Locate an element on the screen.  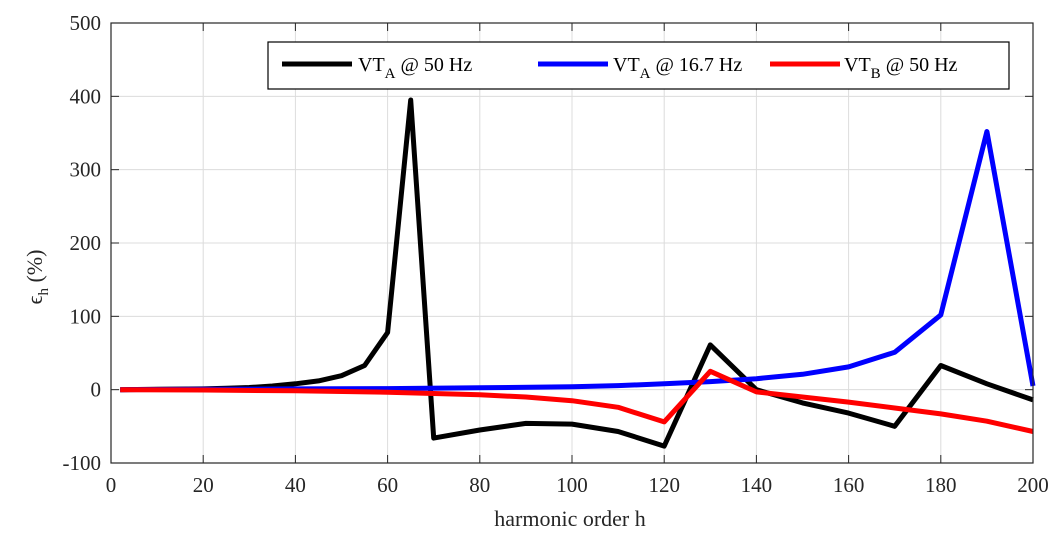
x-tick-label-4: 80 is located at coordinates (479, 485).